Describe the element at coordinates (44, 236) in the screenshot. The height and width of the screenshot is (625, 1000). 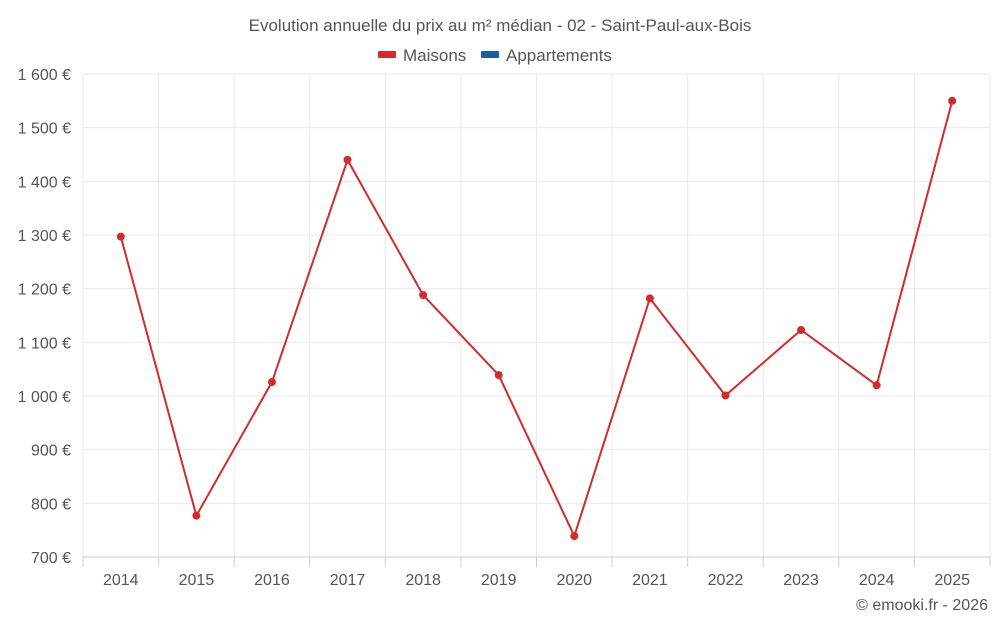
I see `y-tick-label: 1 300 €` at that location.